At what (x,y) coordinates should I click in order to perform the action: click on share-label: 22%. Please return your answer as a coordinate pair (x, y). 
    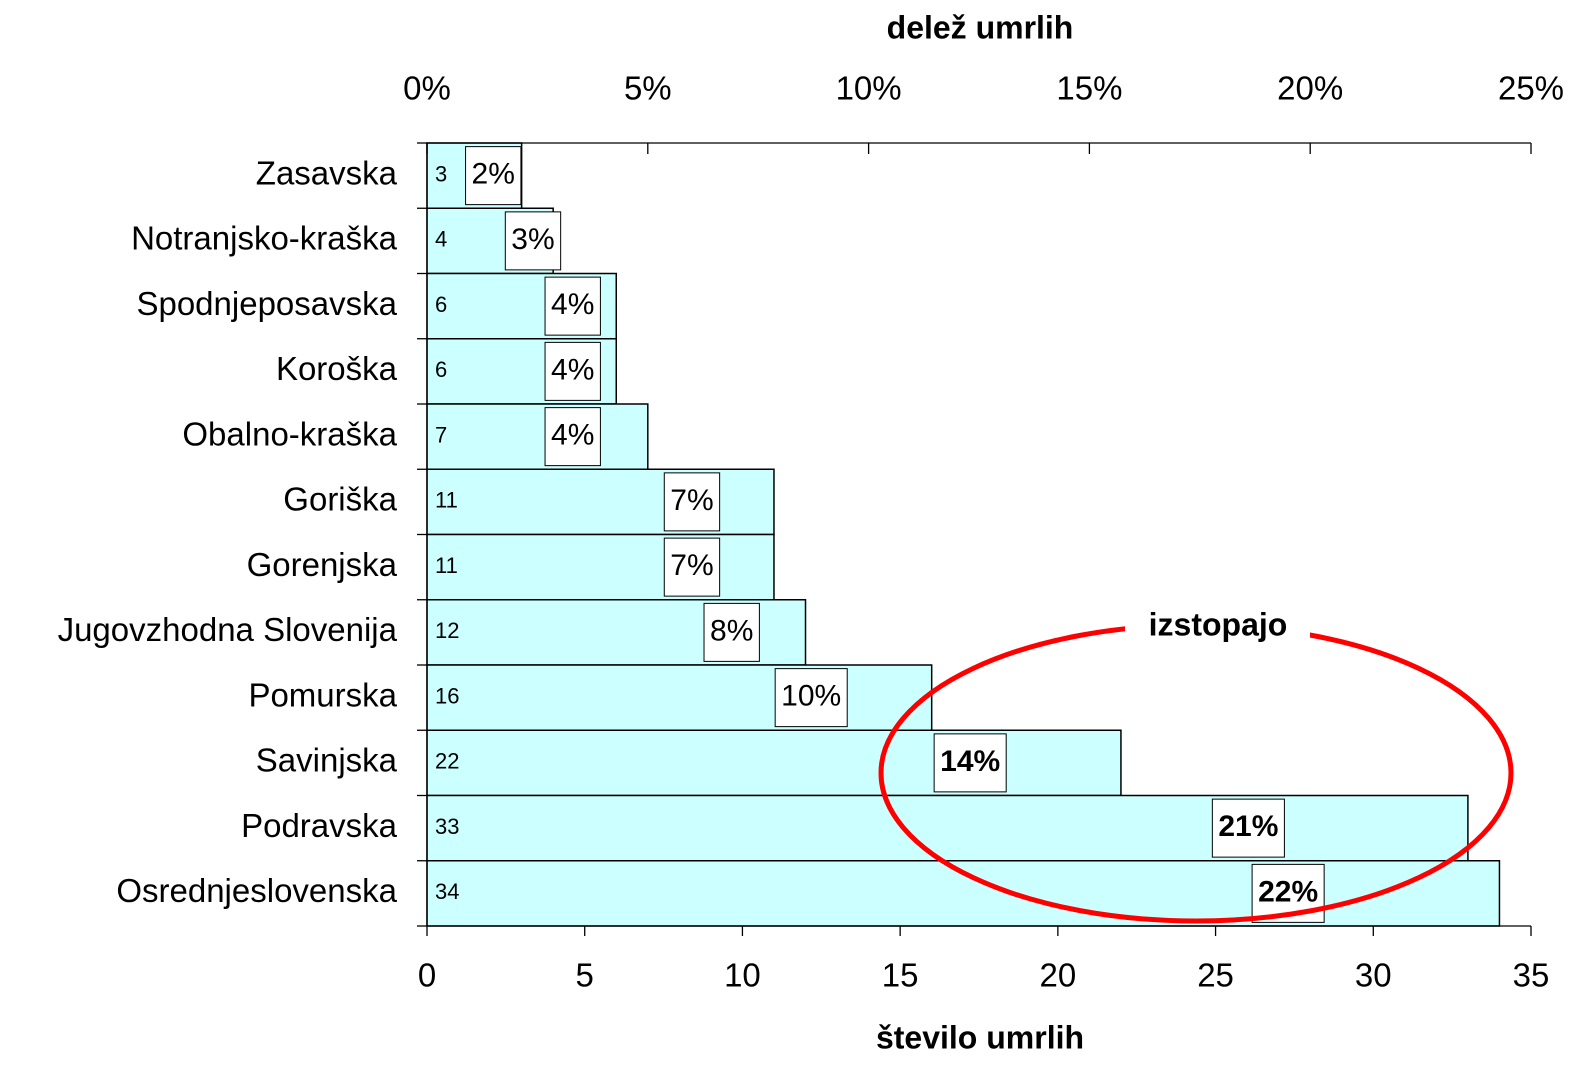
    Looking at the image, I should click on (1288, 891).